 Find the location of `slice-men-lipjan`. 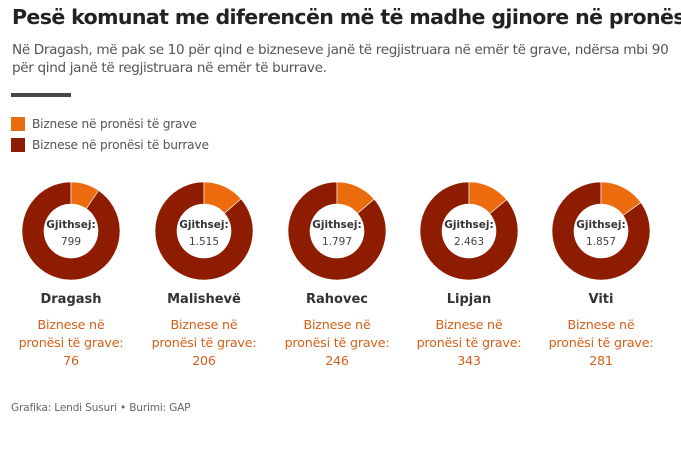

slice-men-lipjan is located at coordinates (469, 231).